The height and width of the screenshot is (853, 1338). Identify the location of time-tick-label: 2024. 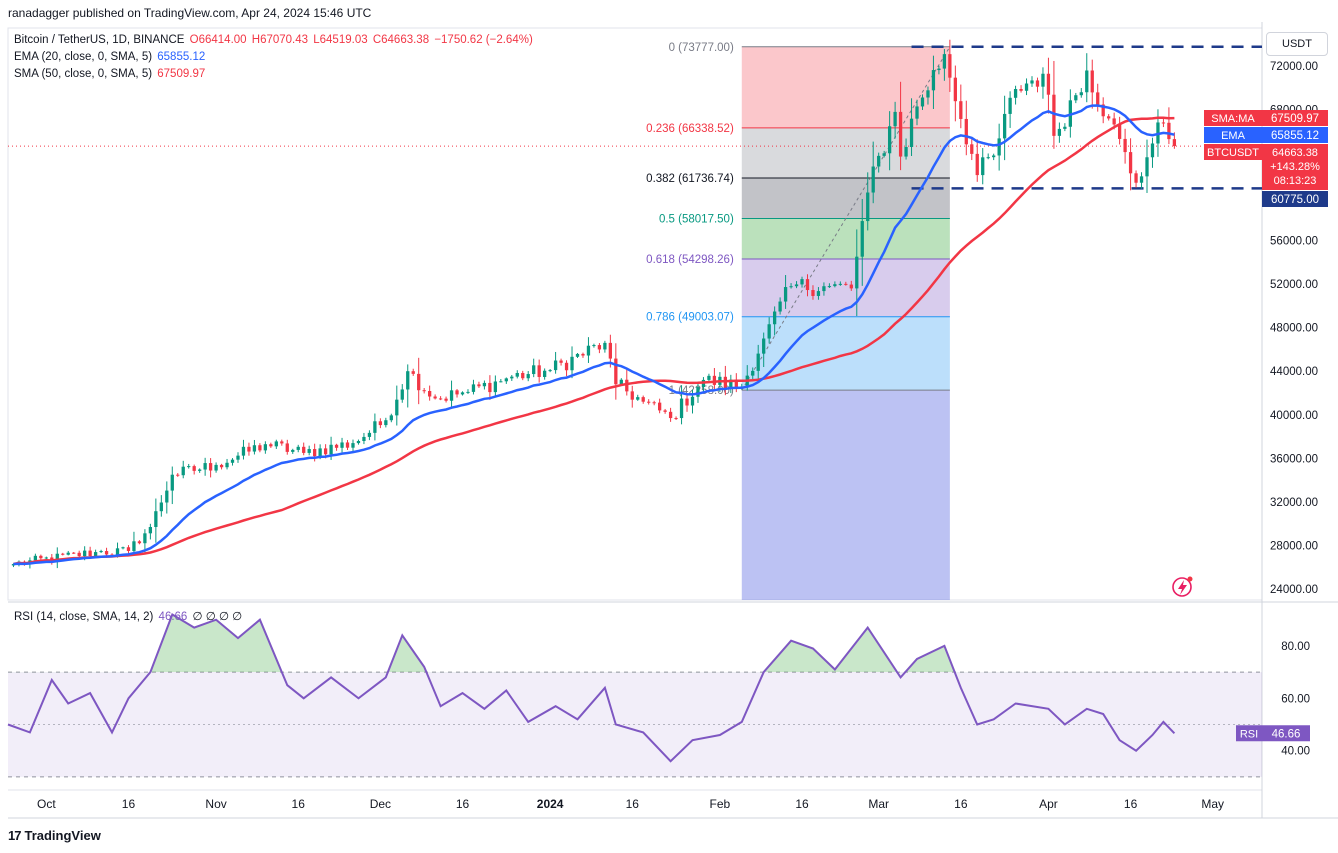
(550, 804).